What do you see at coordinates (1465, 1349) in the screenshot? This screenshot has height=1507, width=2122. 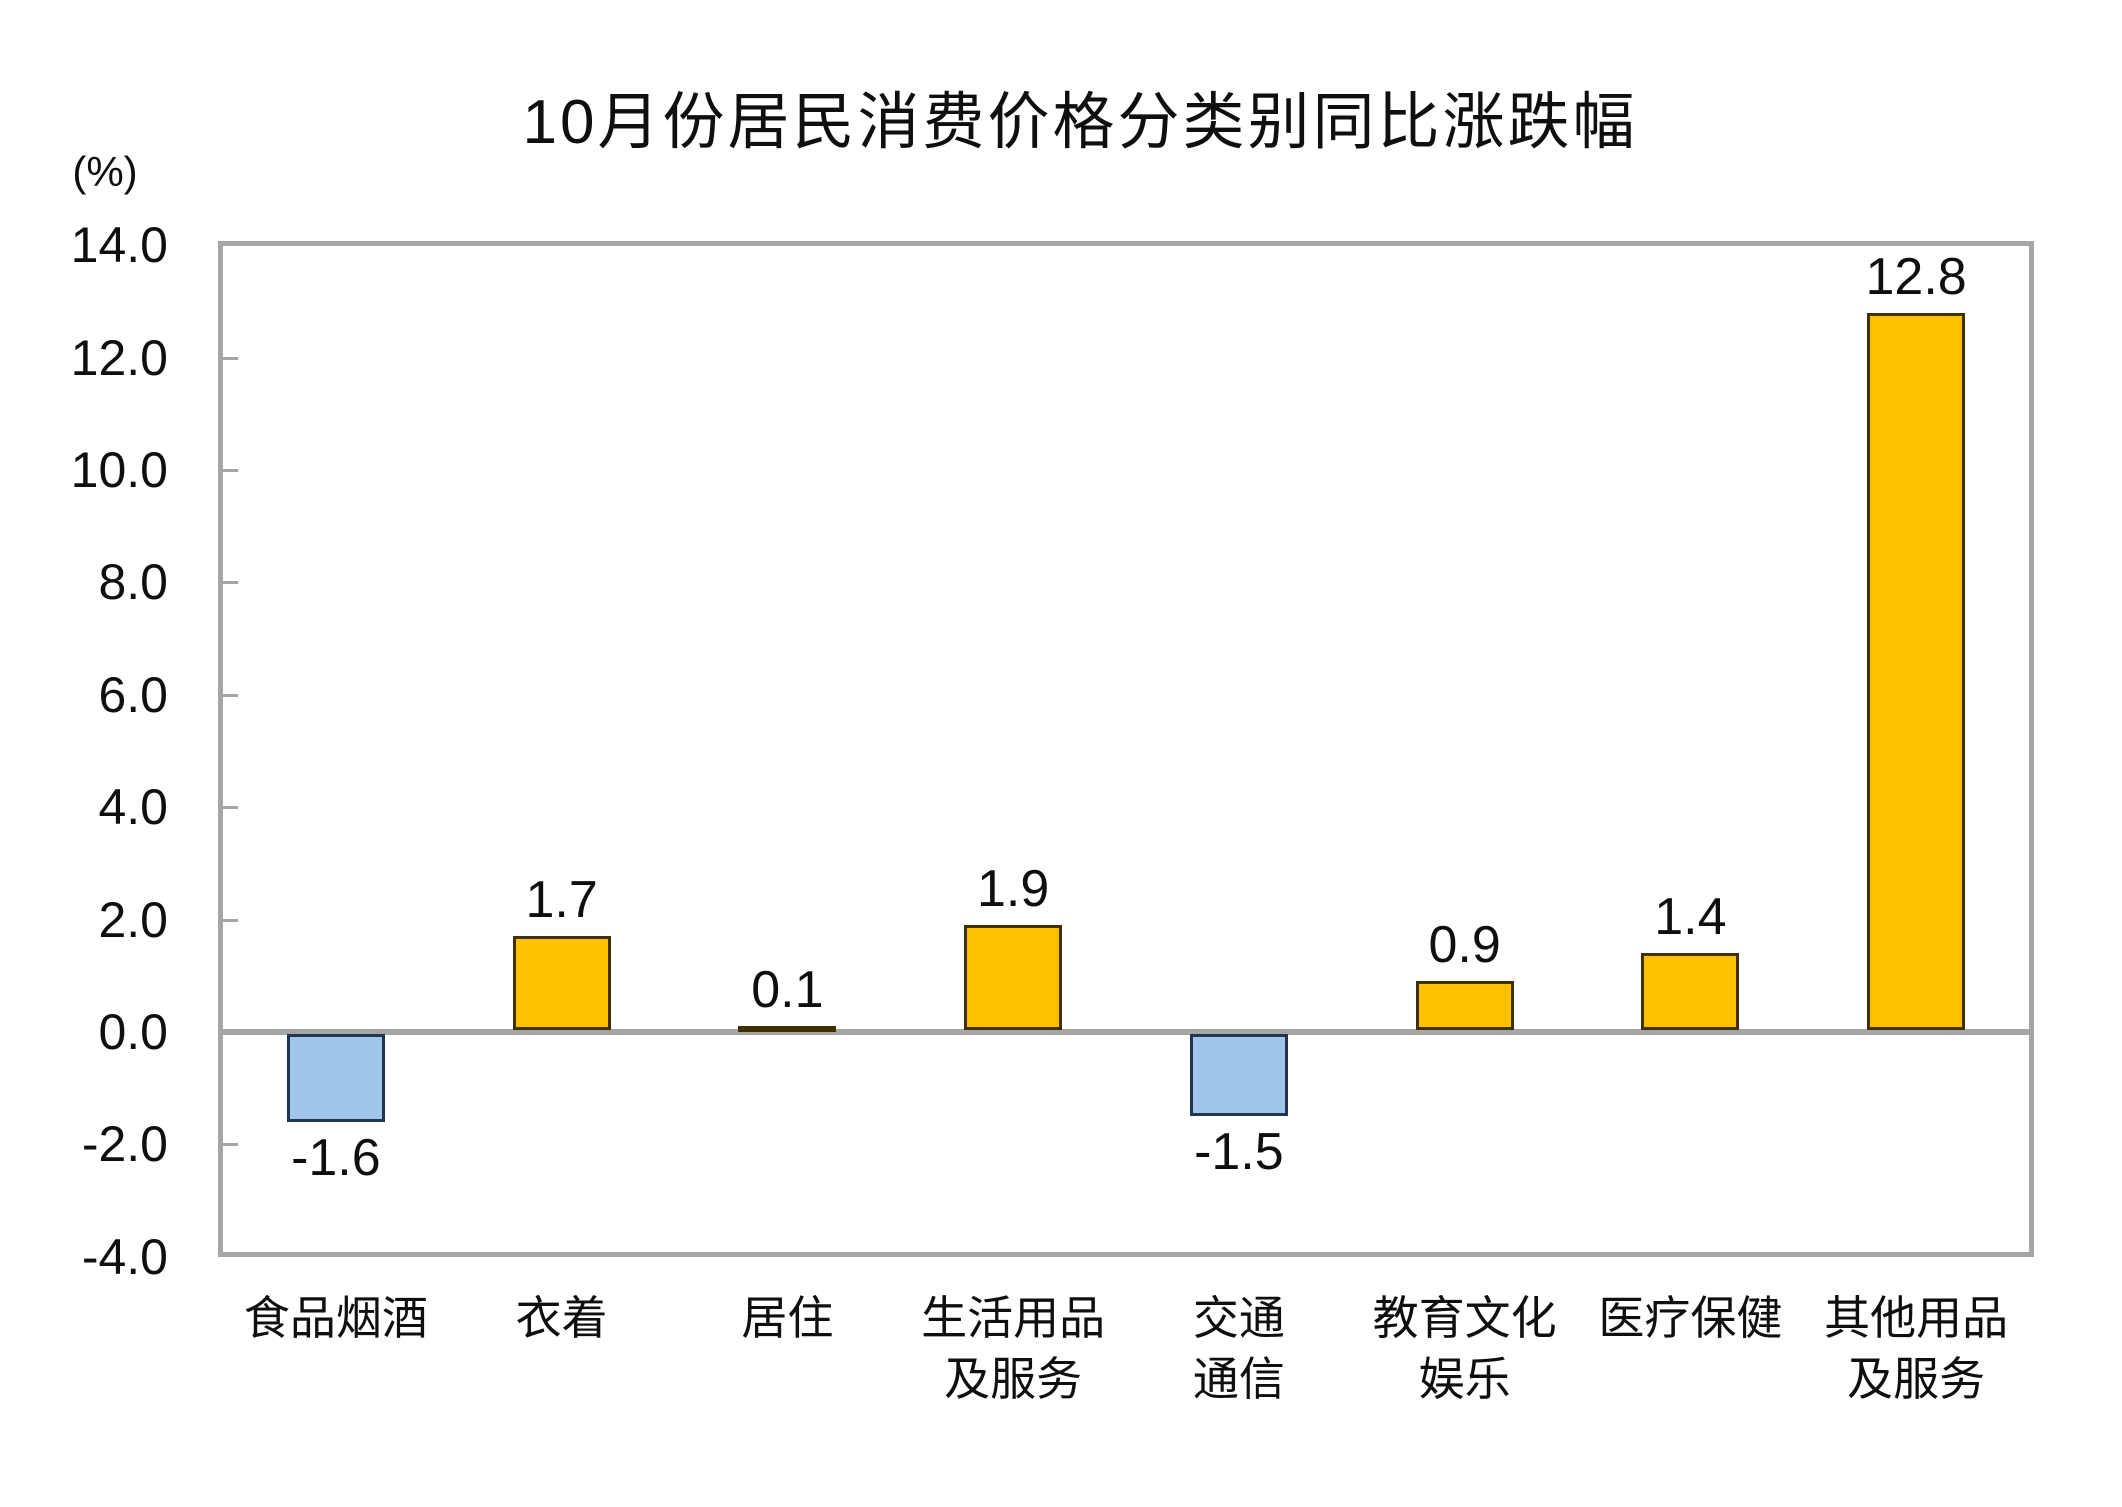 I see `x-axis-category-label: 教育文化 娱乐` at bounding box center [1465, 1349].